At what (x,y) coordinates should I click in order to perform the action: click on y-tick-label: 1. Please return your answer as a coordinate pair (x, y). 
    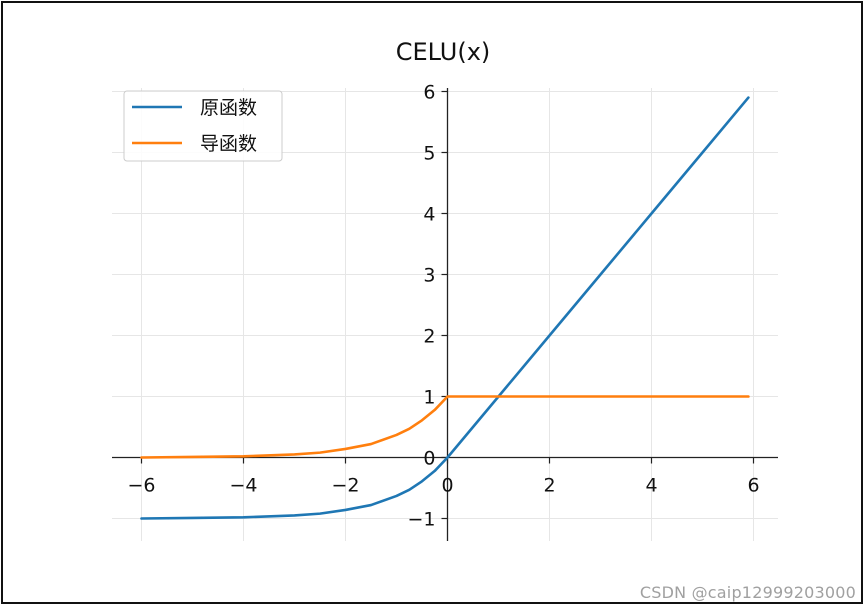
    Looking at the image, I should click on (429, 398).